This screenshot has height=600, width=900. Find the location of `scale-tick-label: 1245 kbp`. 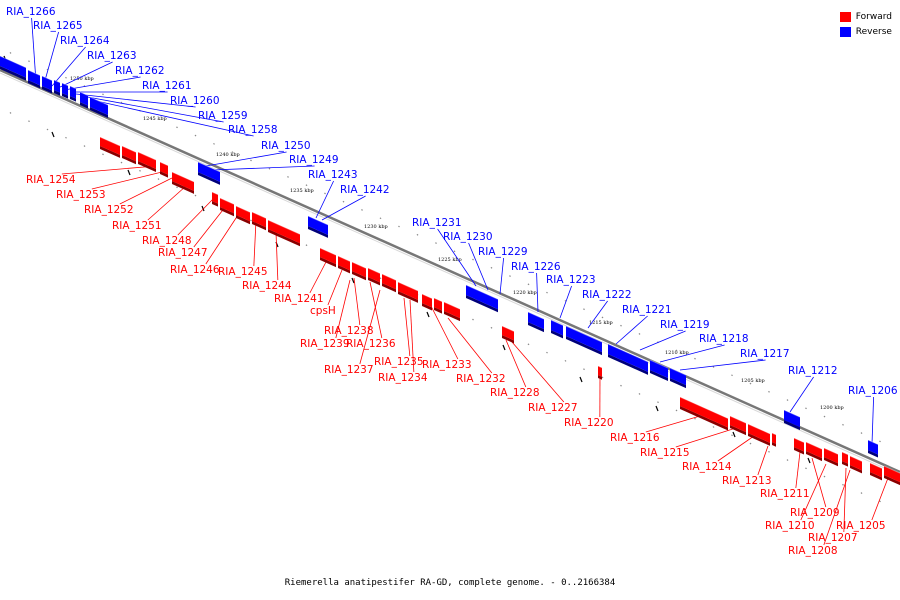

scale-tick-label: 1245 kbp is located at coordinates (155, 119).